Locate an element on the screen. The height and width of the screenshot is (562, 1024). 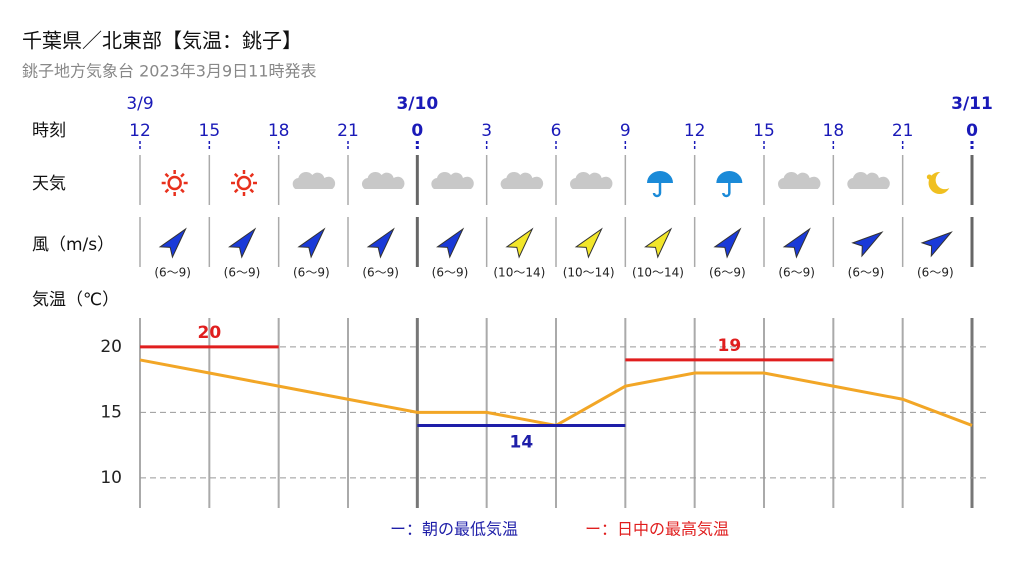
date-label: 3/10 is located at coordinates (417, 104).